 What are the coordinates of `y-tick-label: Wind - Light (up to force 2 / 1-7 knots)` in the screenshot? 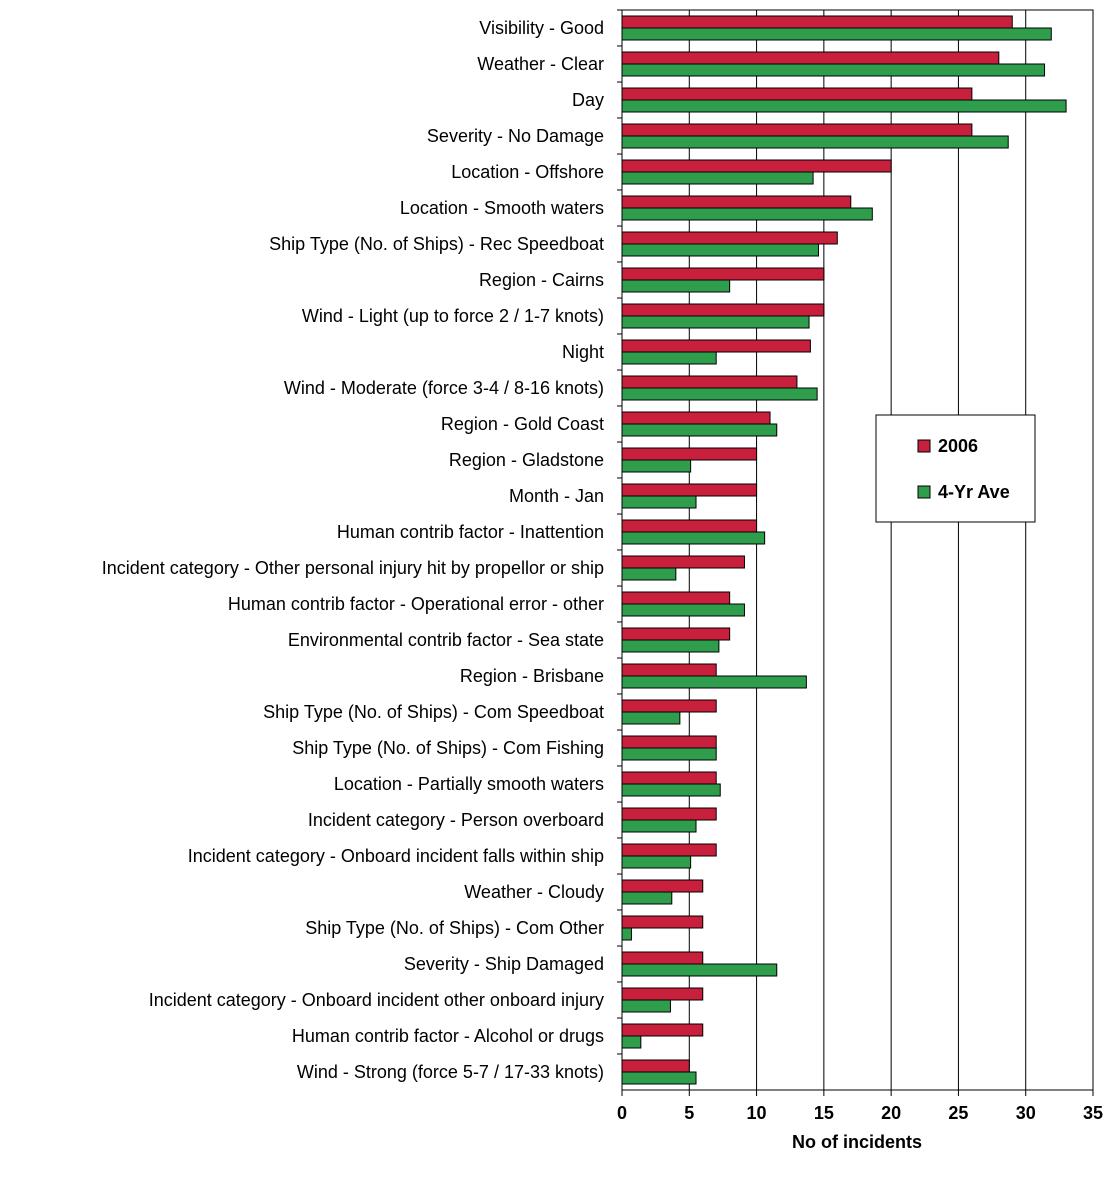 It's located at (453, 316).